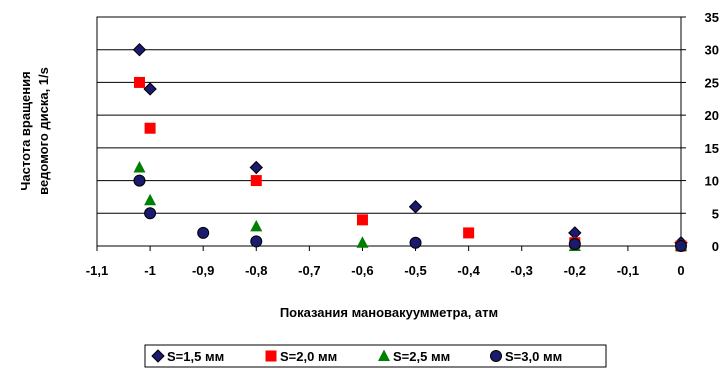 The width and height of the screenshot is (724, 379). I want to click on legend-item: S=2,0 мм, so click(301, 356).